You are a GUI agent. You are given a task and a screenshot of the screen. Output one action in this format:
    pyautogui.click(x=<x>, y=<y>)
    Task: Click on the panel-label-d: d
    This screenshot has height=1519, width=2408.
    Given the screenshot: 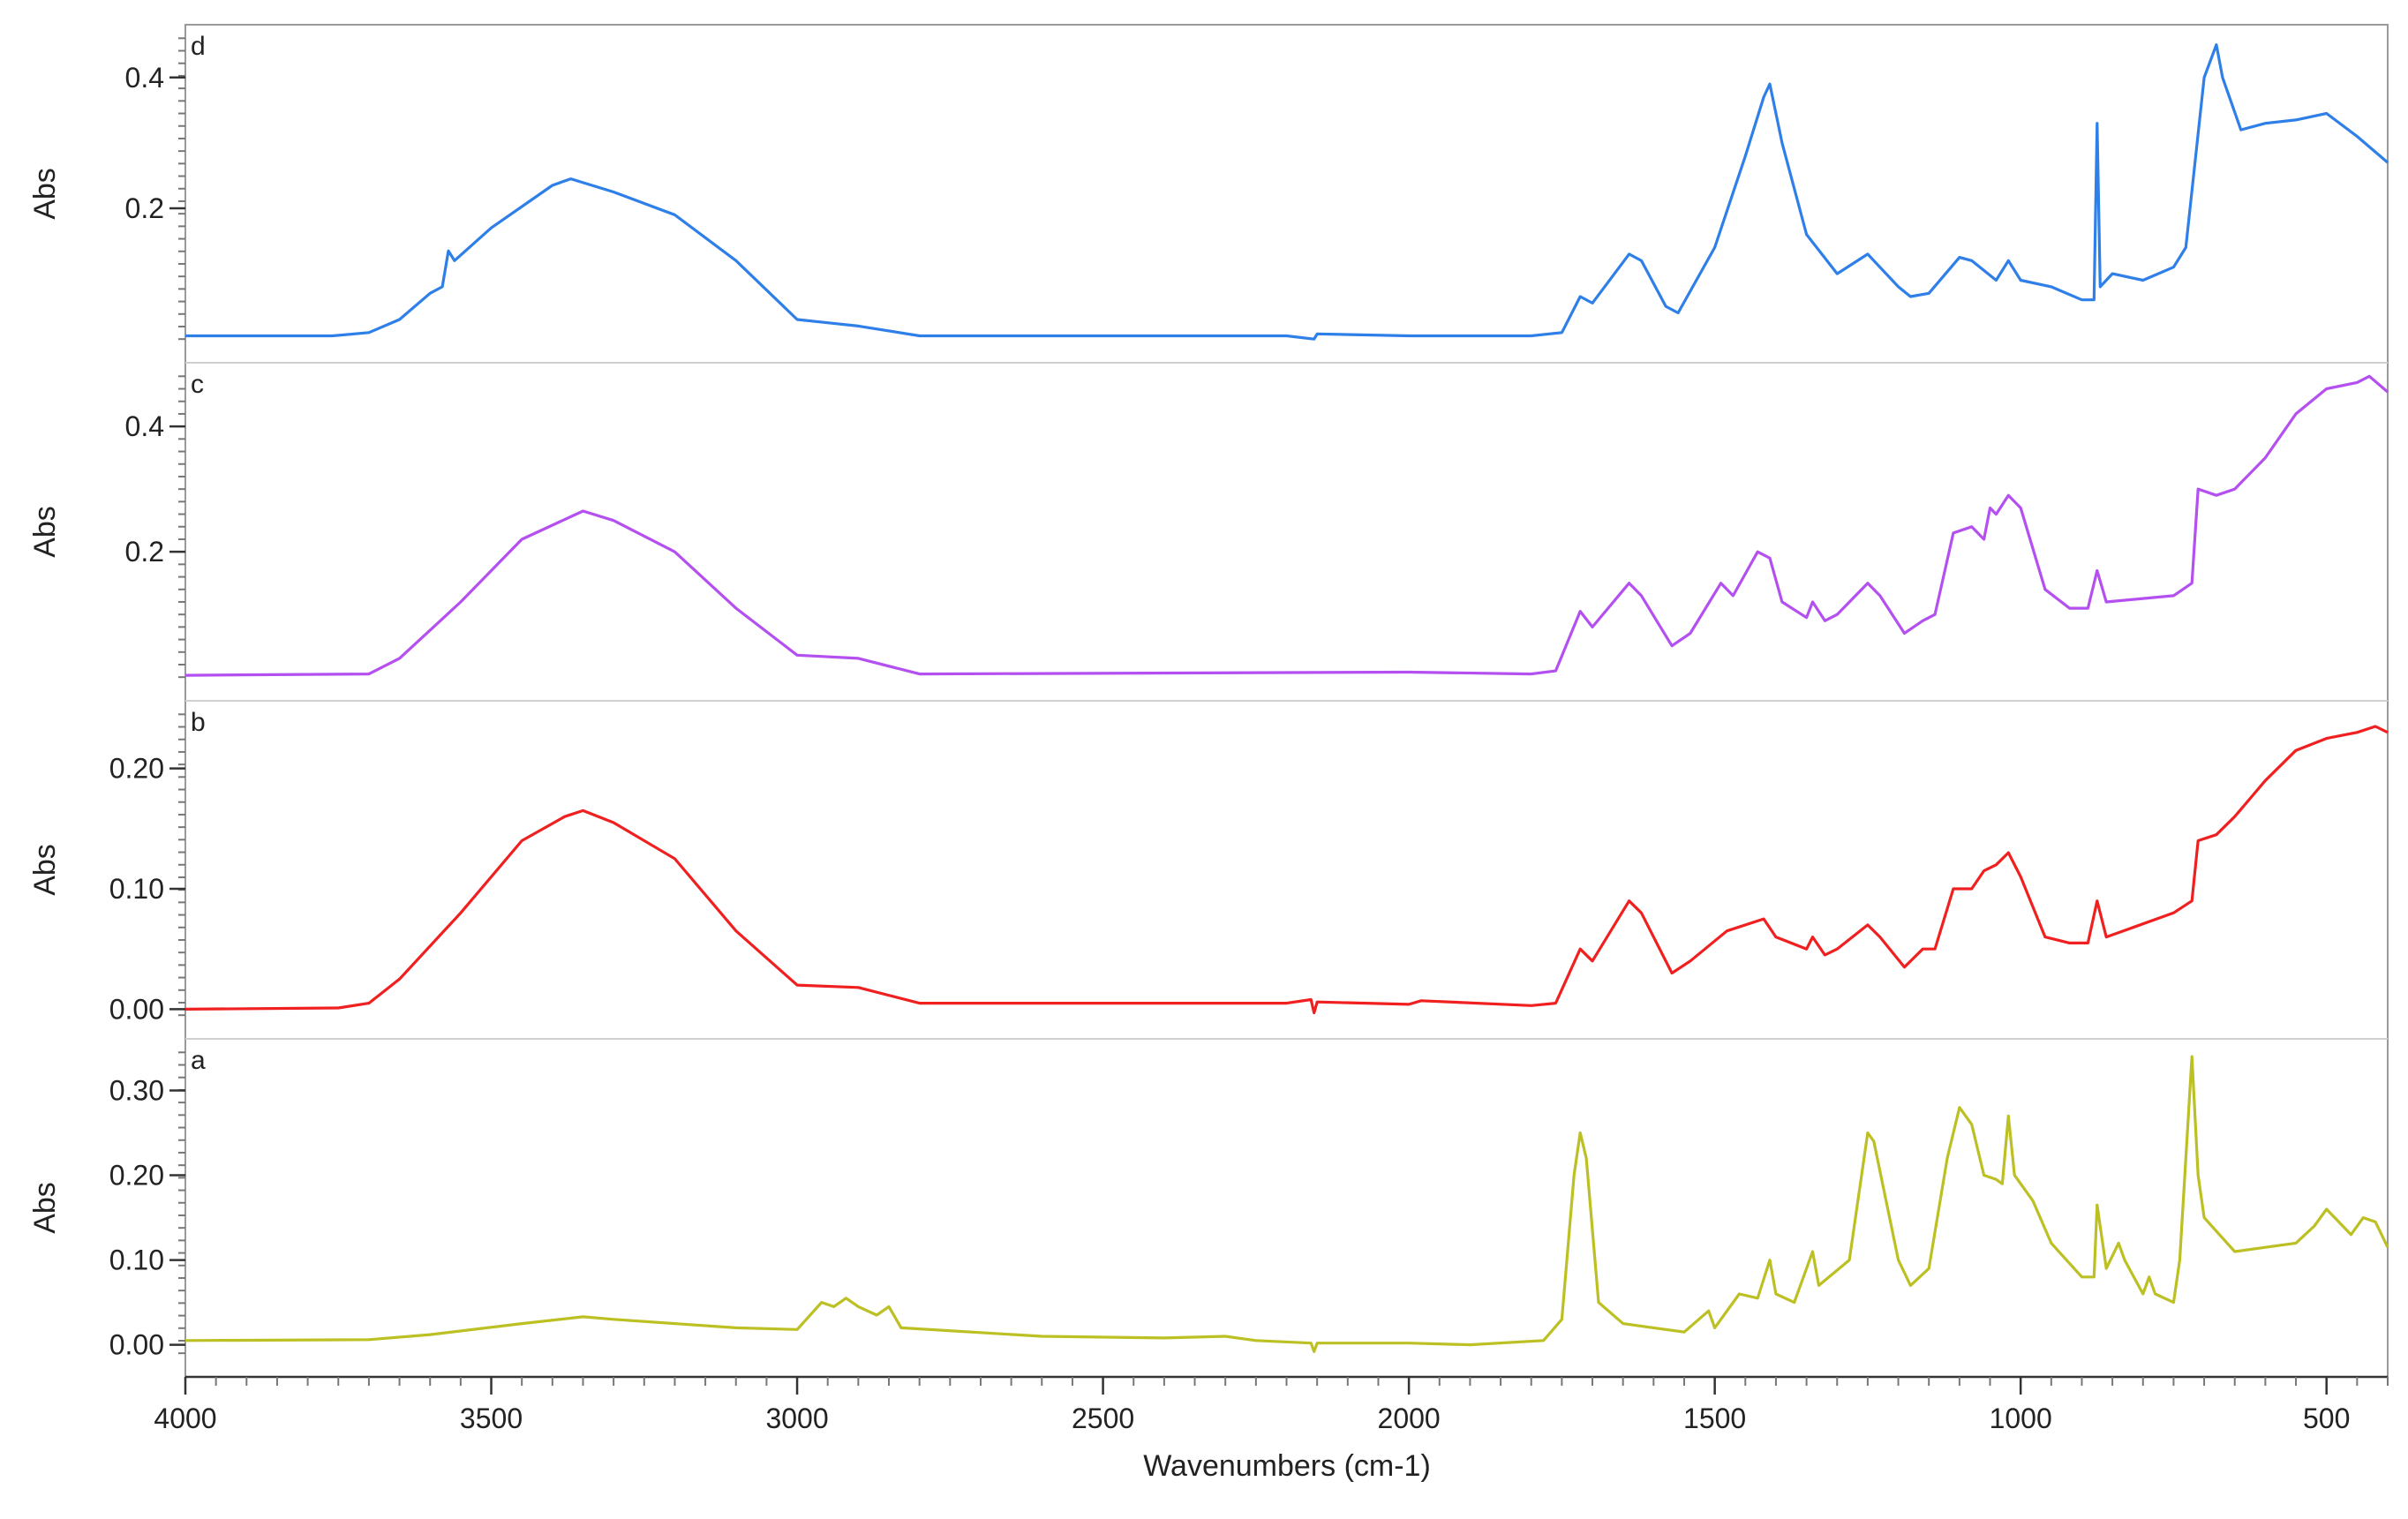 What is the action you would take?
    pyautogui.click(x=198, y=46)
    